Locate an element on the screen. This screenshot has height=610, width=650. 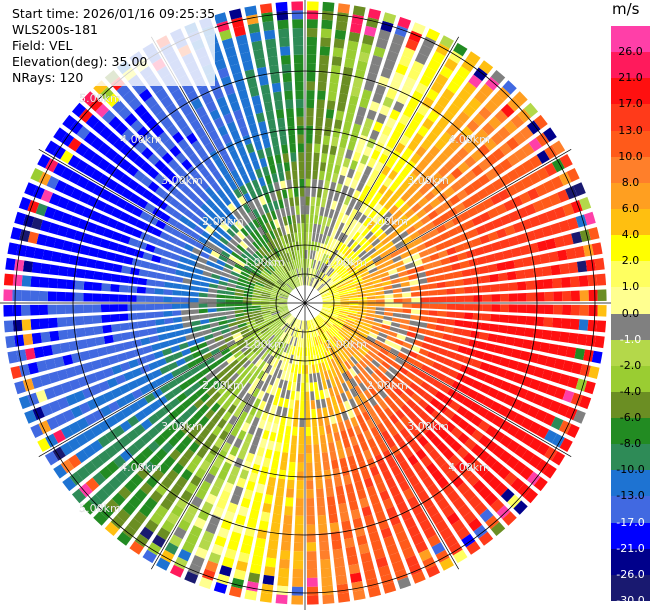
colorbar-segment is located at coordinates (630, 300).